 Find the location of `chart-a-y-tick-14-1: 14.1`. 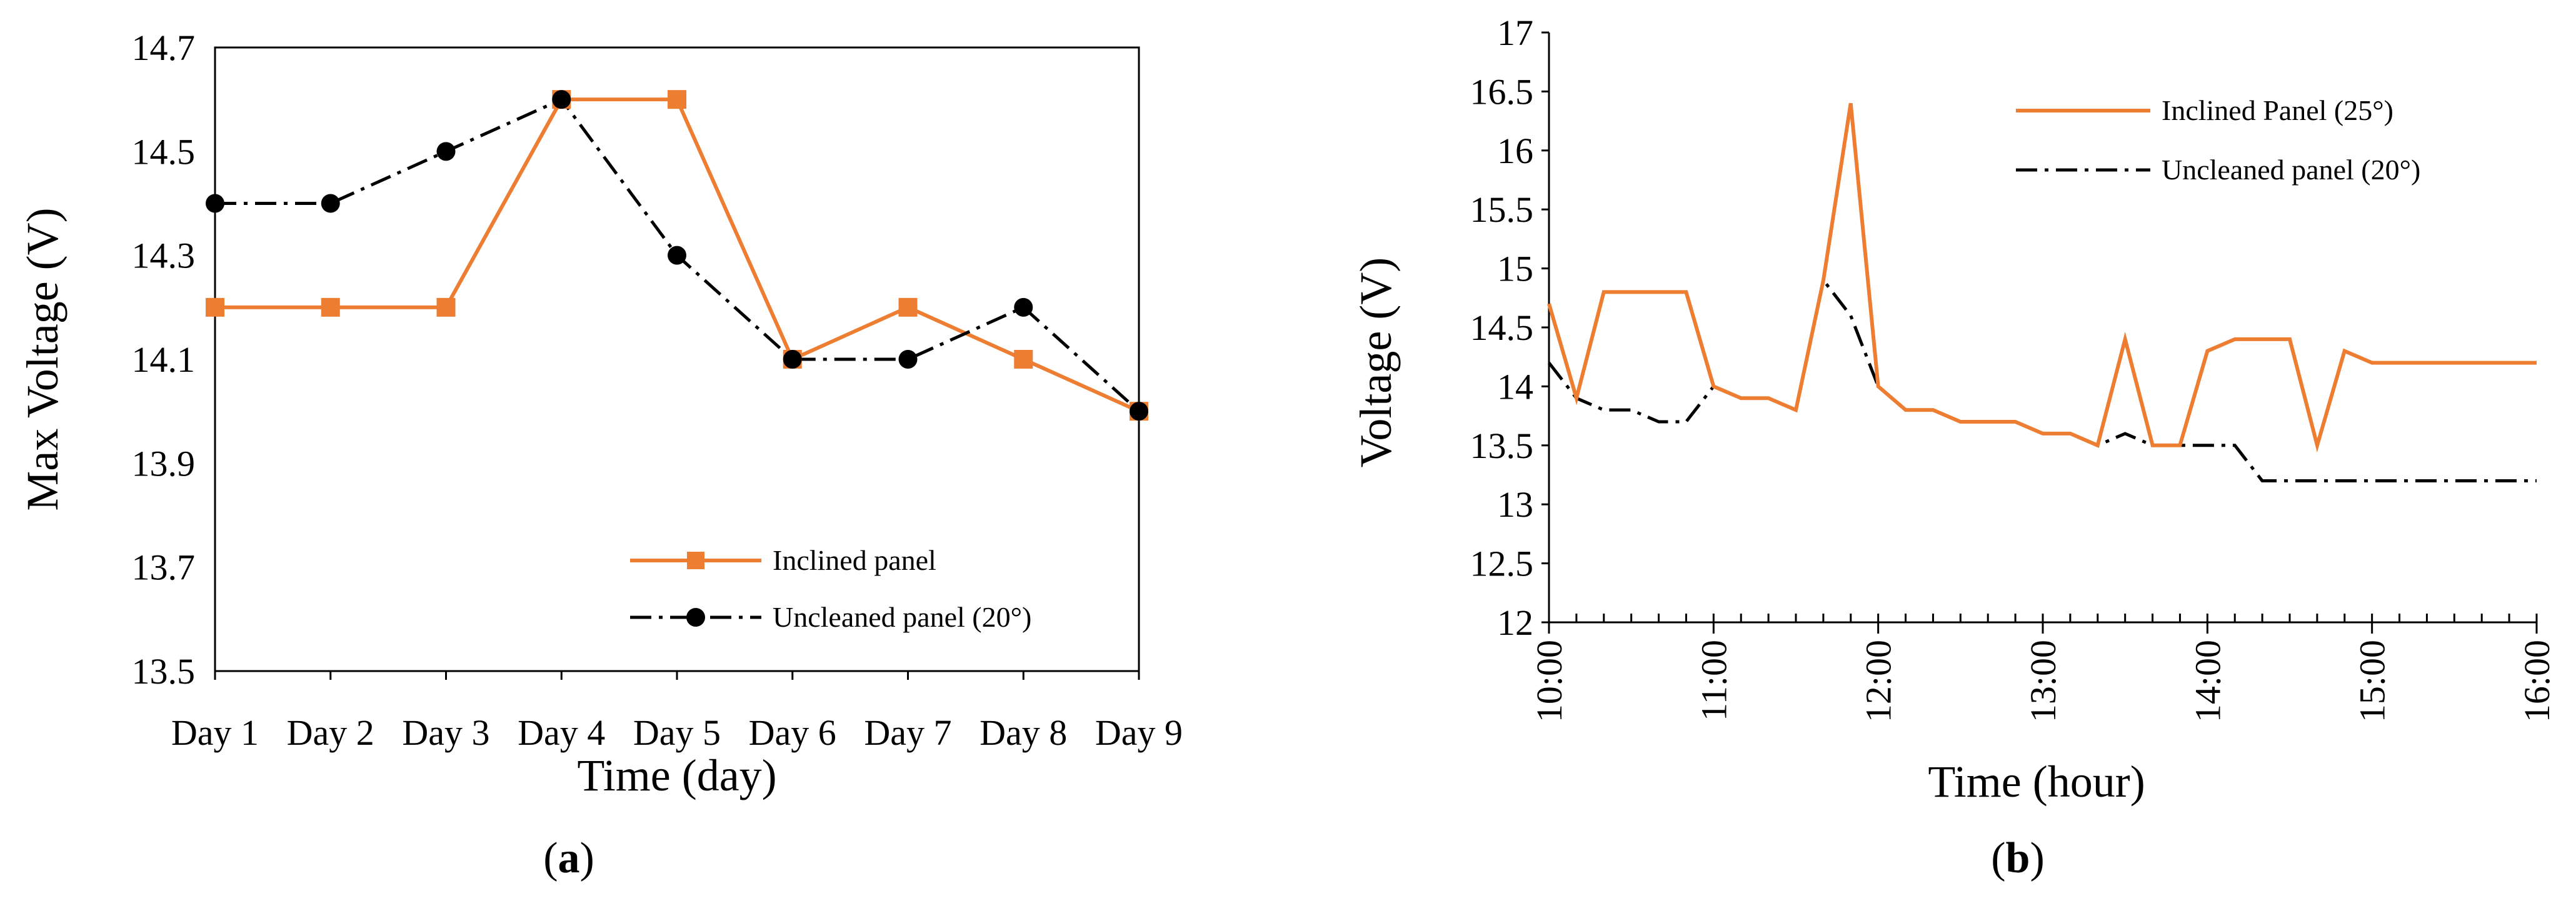

chart-a-y-tick-14-1: 14.1 is located at coordinates (164, 359).